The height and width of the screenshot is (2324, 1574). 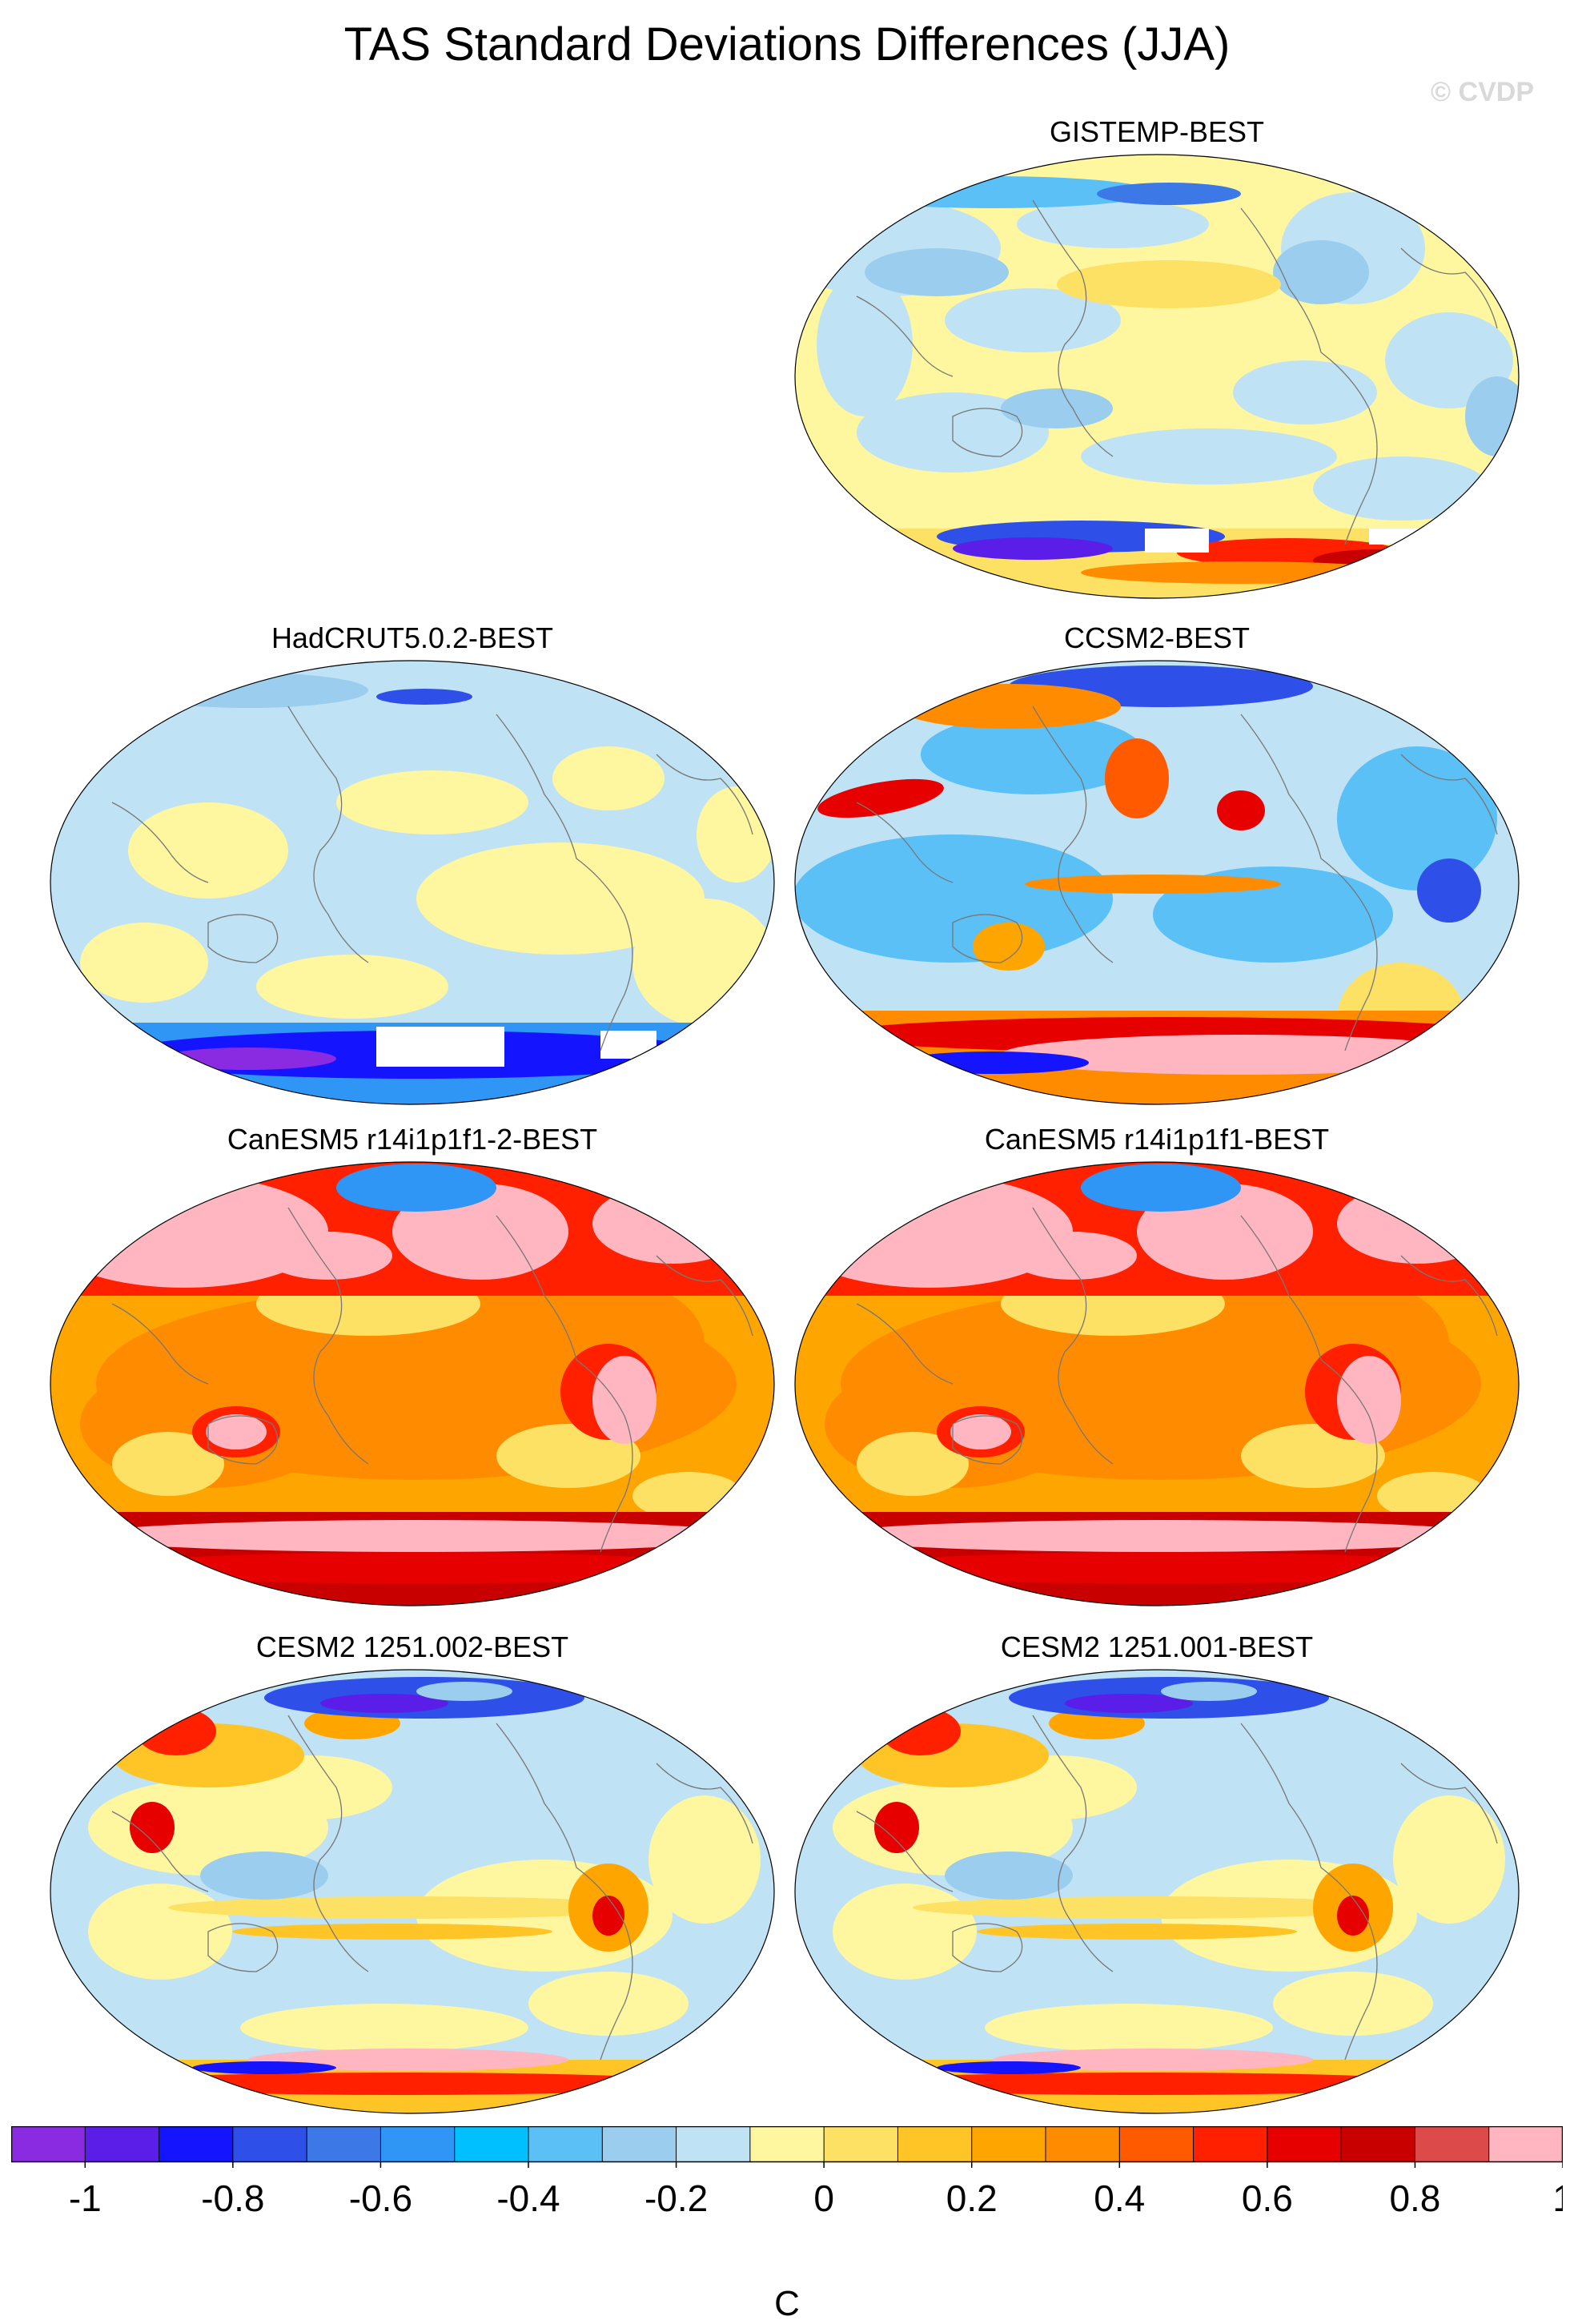 What do you see at coordinates (86, 2198) in the screenshot?
I see `colorbar-tick-label: -1` at bounding box center [86, 2198].